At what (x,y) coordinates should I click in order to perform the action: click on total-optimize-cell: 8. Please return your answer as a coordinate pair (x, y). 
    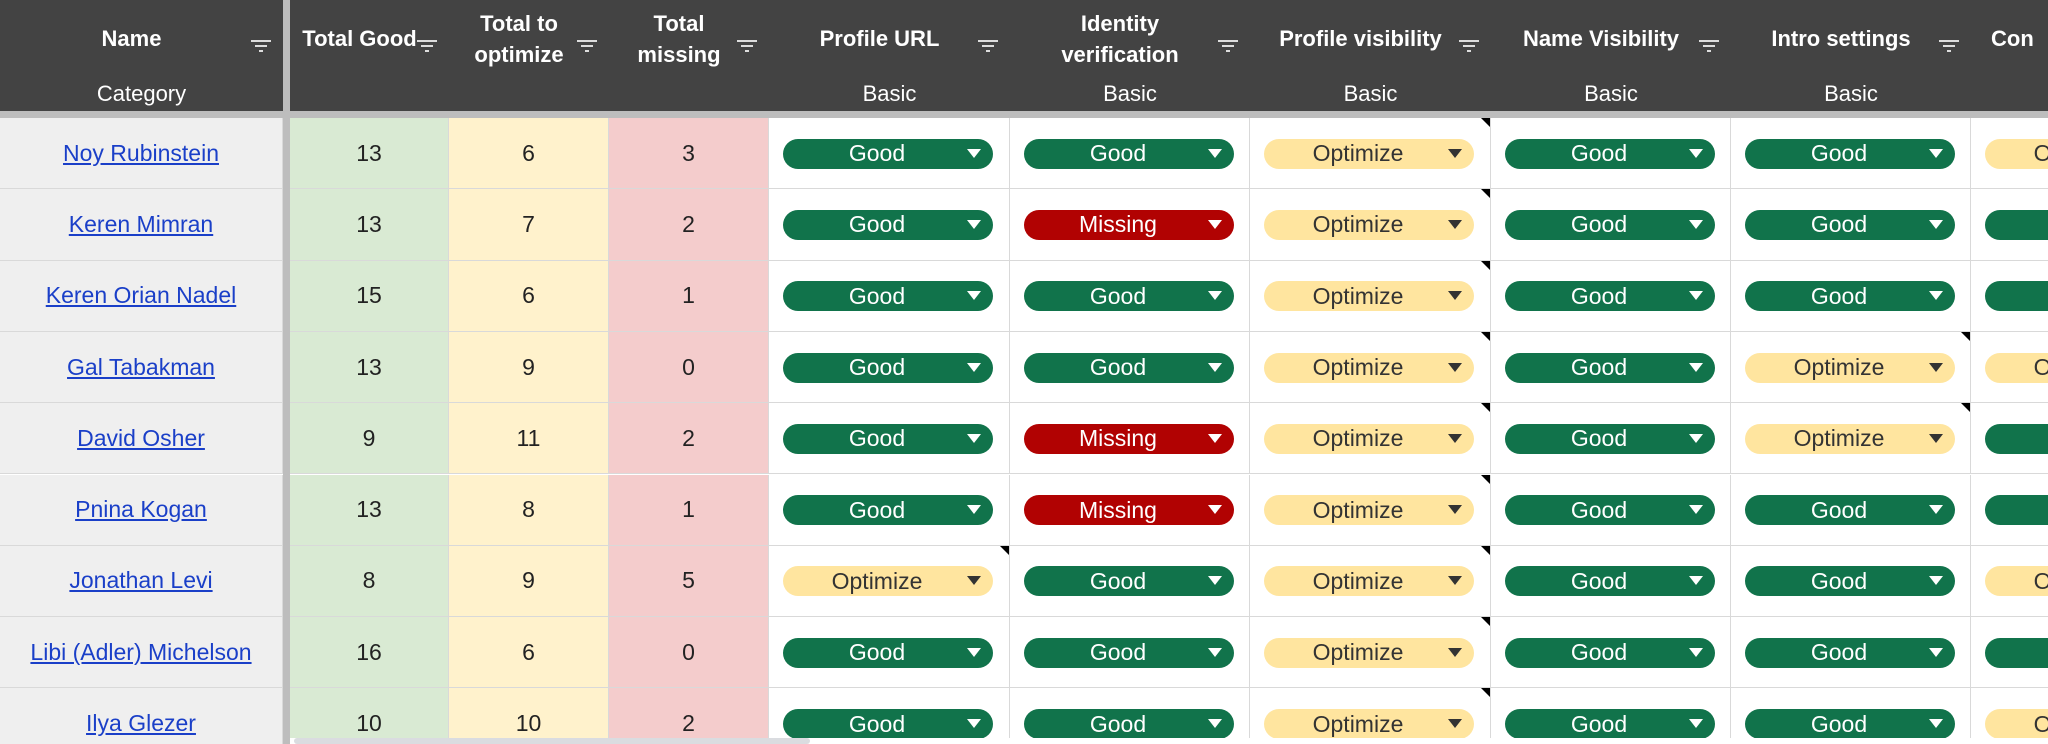
    Looking at the image, I should click on (529, 510).